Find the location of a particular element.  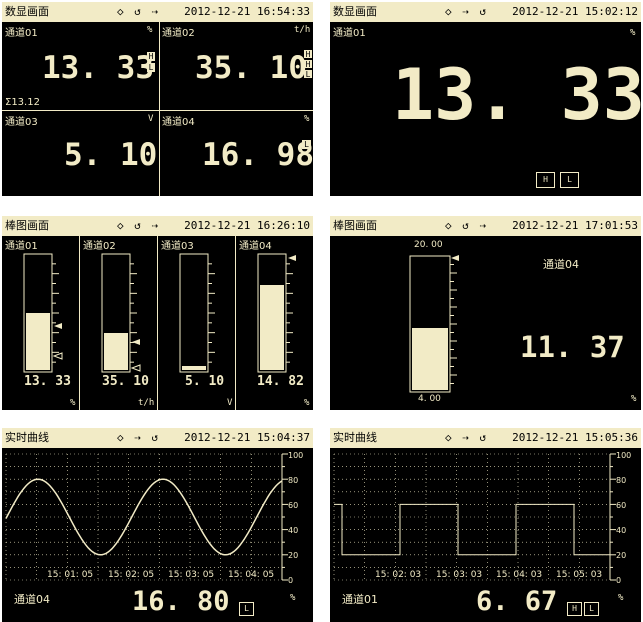

unit-label: t/h is located at coordinates (302, 30).